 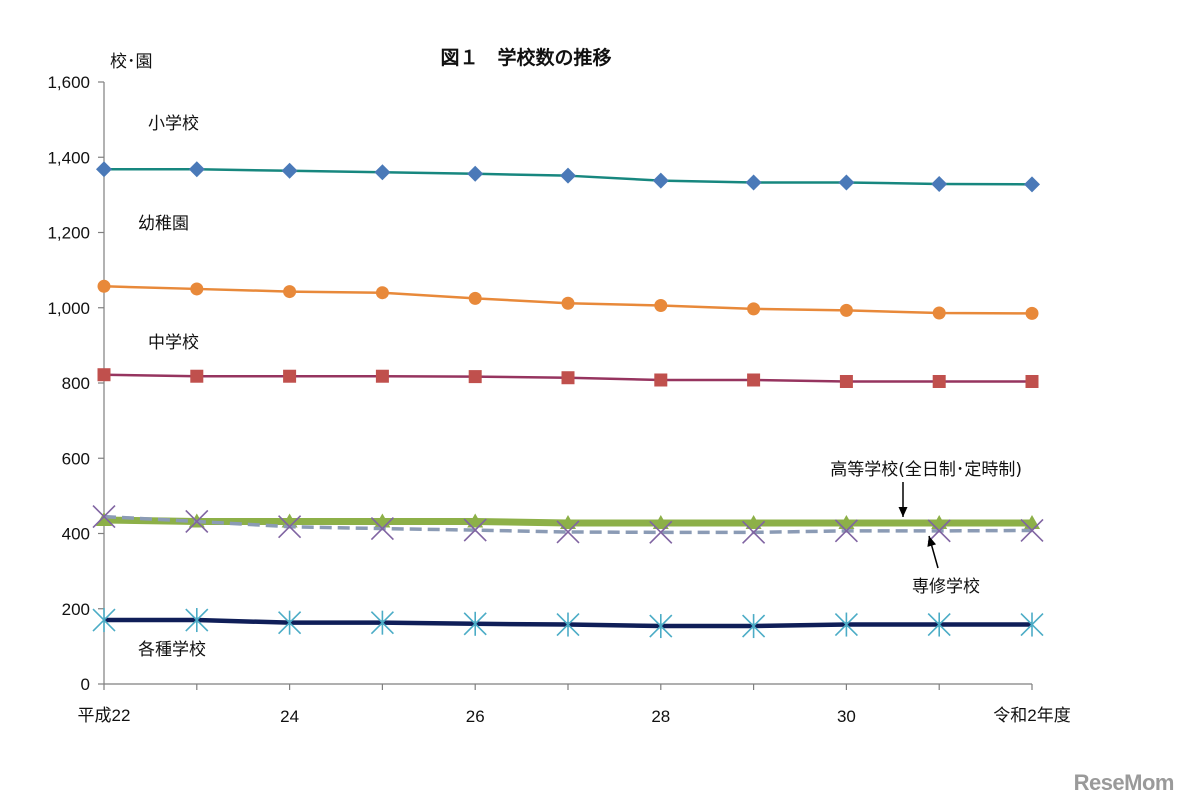 What do you see at coordinates (68, 157) in the screenshot?
I see `y-tick-label: 1,400` at bounding box center [68, 157].